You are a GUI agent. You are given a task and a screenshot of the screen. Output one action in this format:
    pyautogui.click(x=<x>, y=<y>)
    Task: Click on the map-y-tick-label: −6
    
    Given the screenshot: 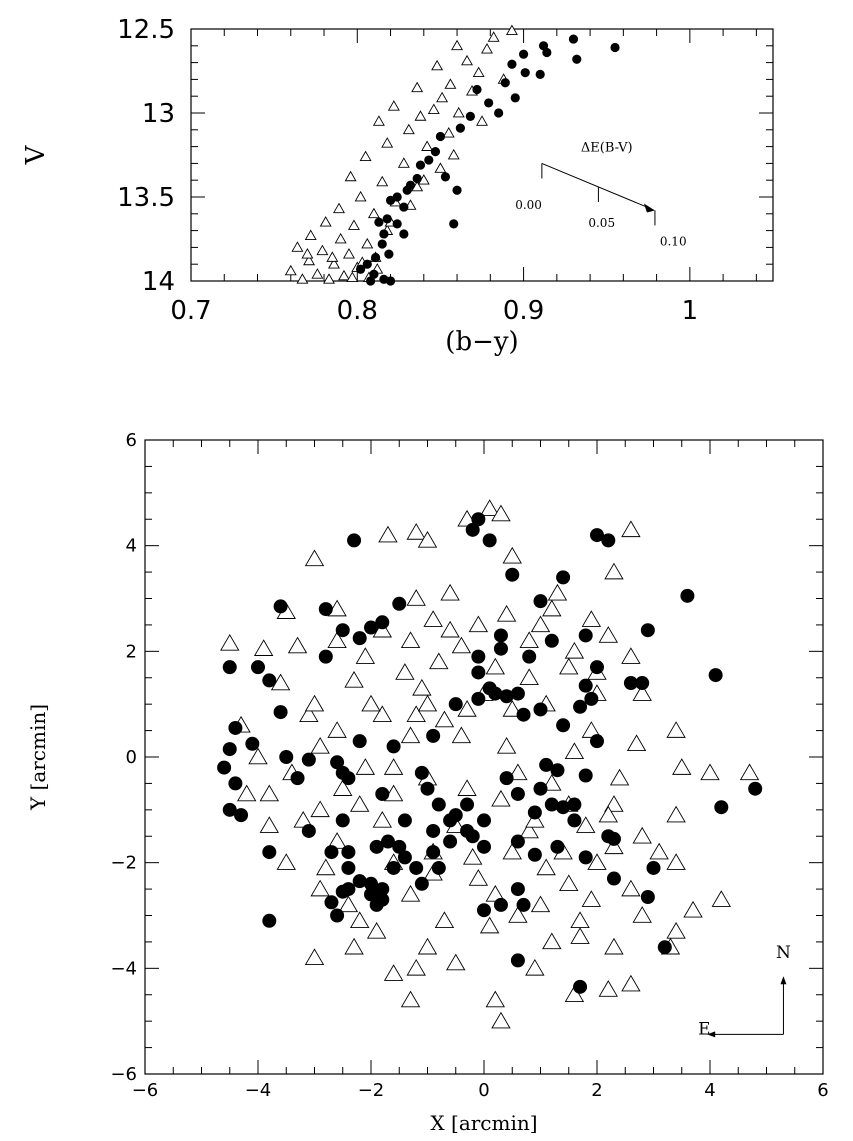 What is the action you would take?
    pyautogui.click(x=123, y=1074)
    